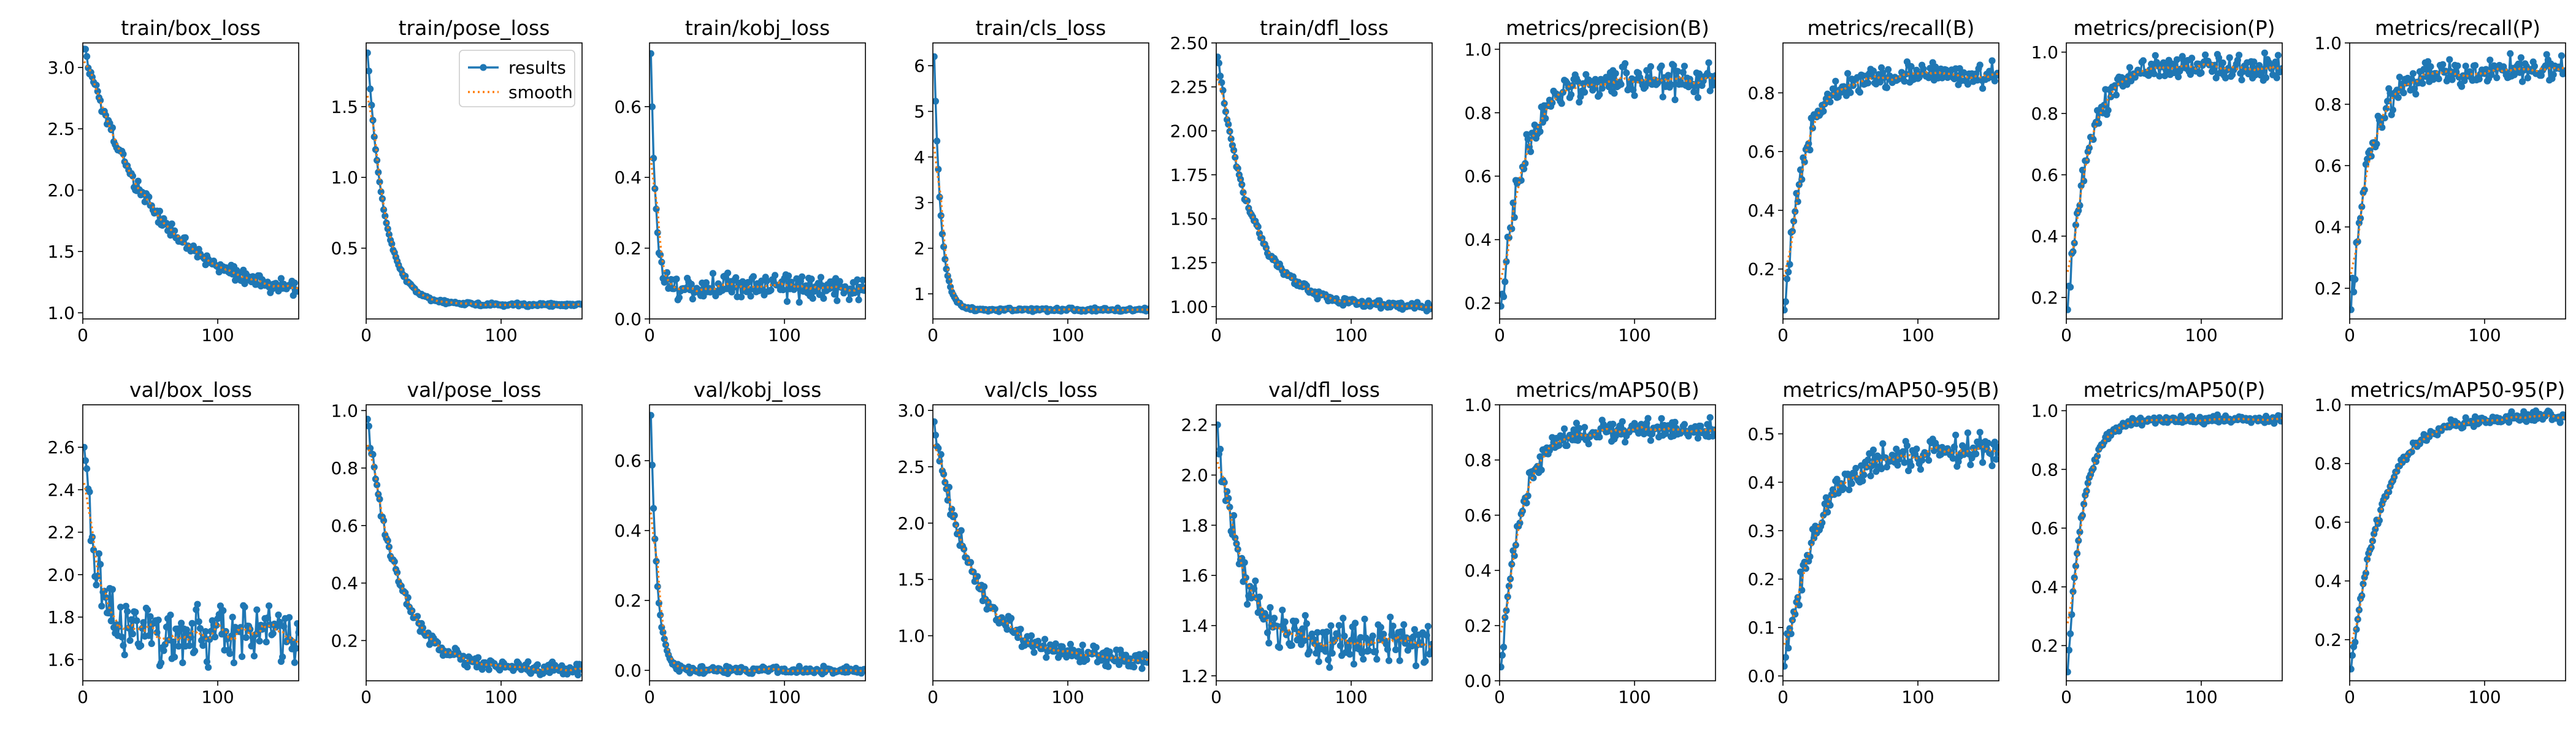 The image size is (2576, 736). I want to click on y-tick-label: 2.0, so click(61, 190).